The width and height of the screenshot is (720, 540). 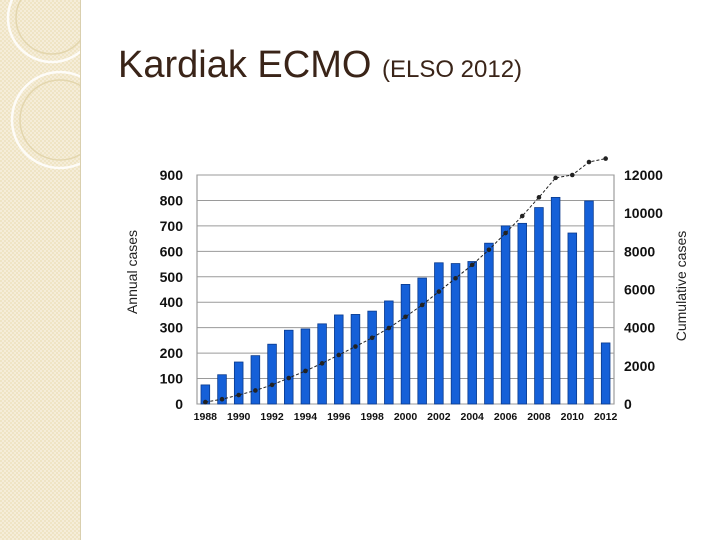 What do you see at coordinates (172, 379) in the screenshot?
I see `y-tick-label: 100` at bounding box center [172, 379].